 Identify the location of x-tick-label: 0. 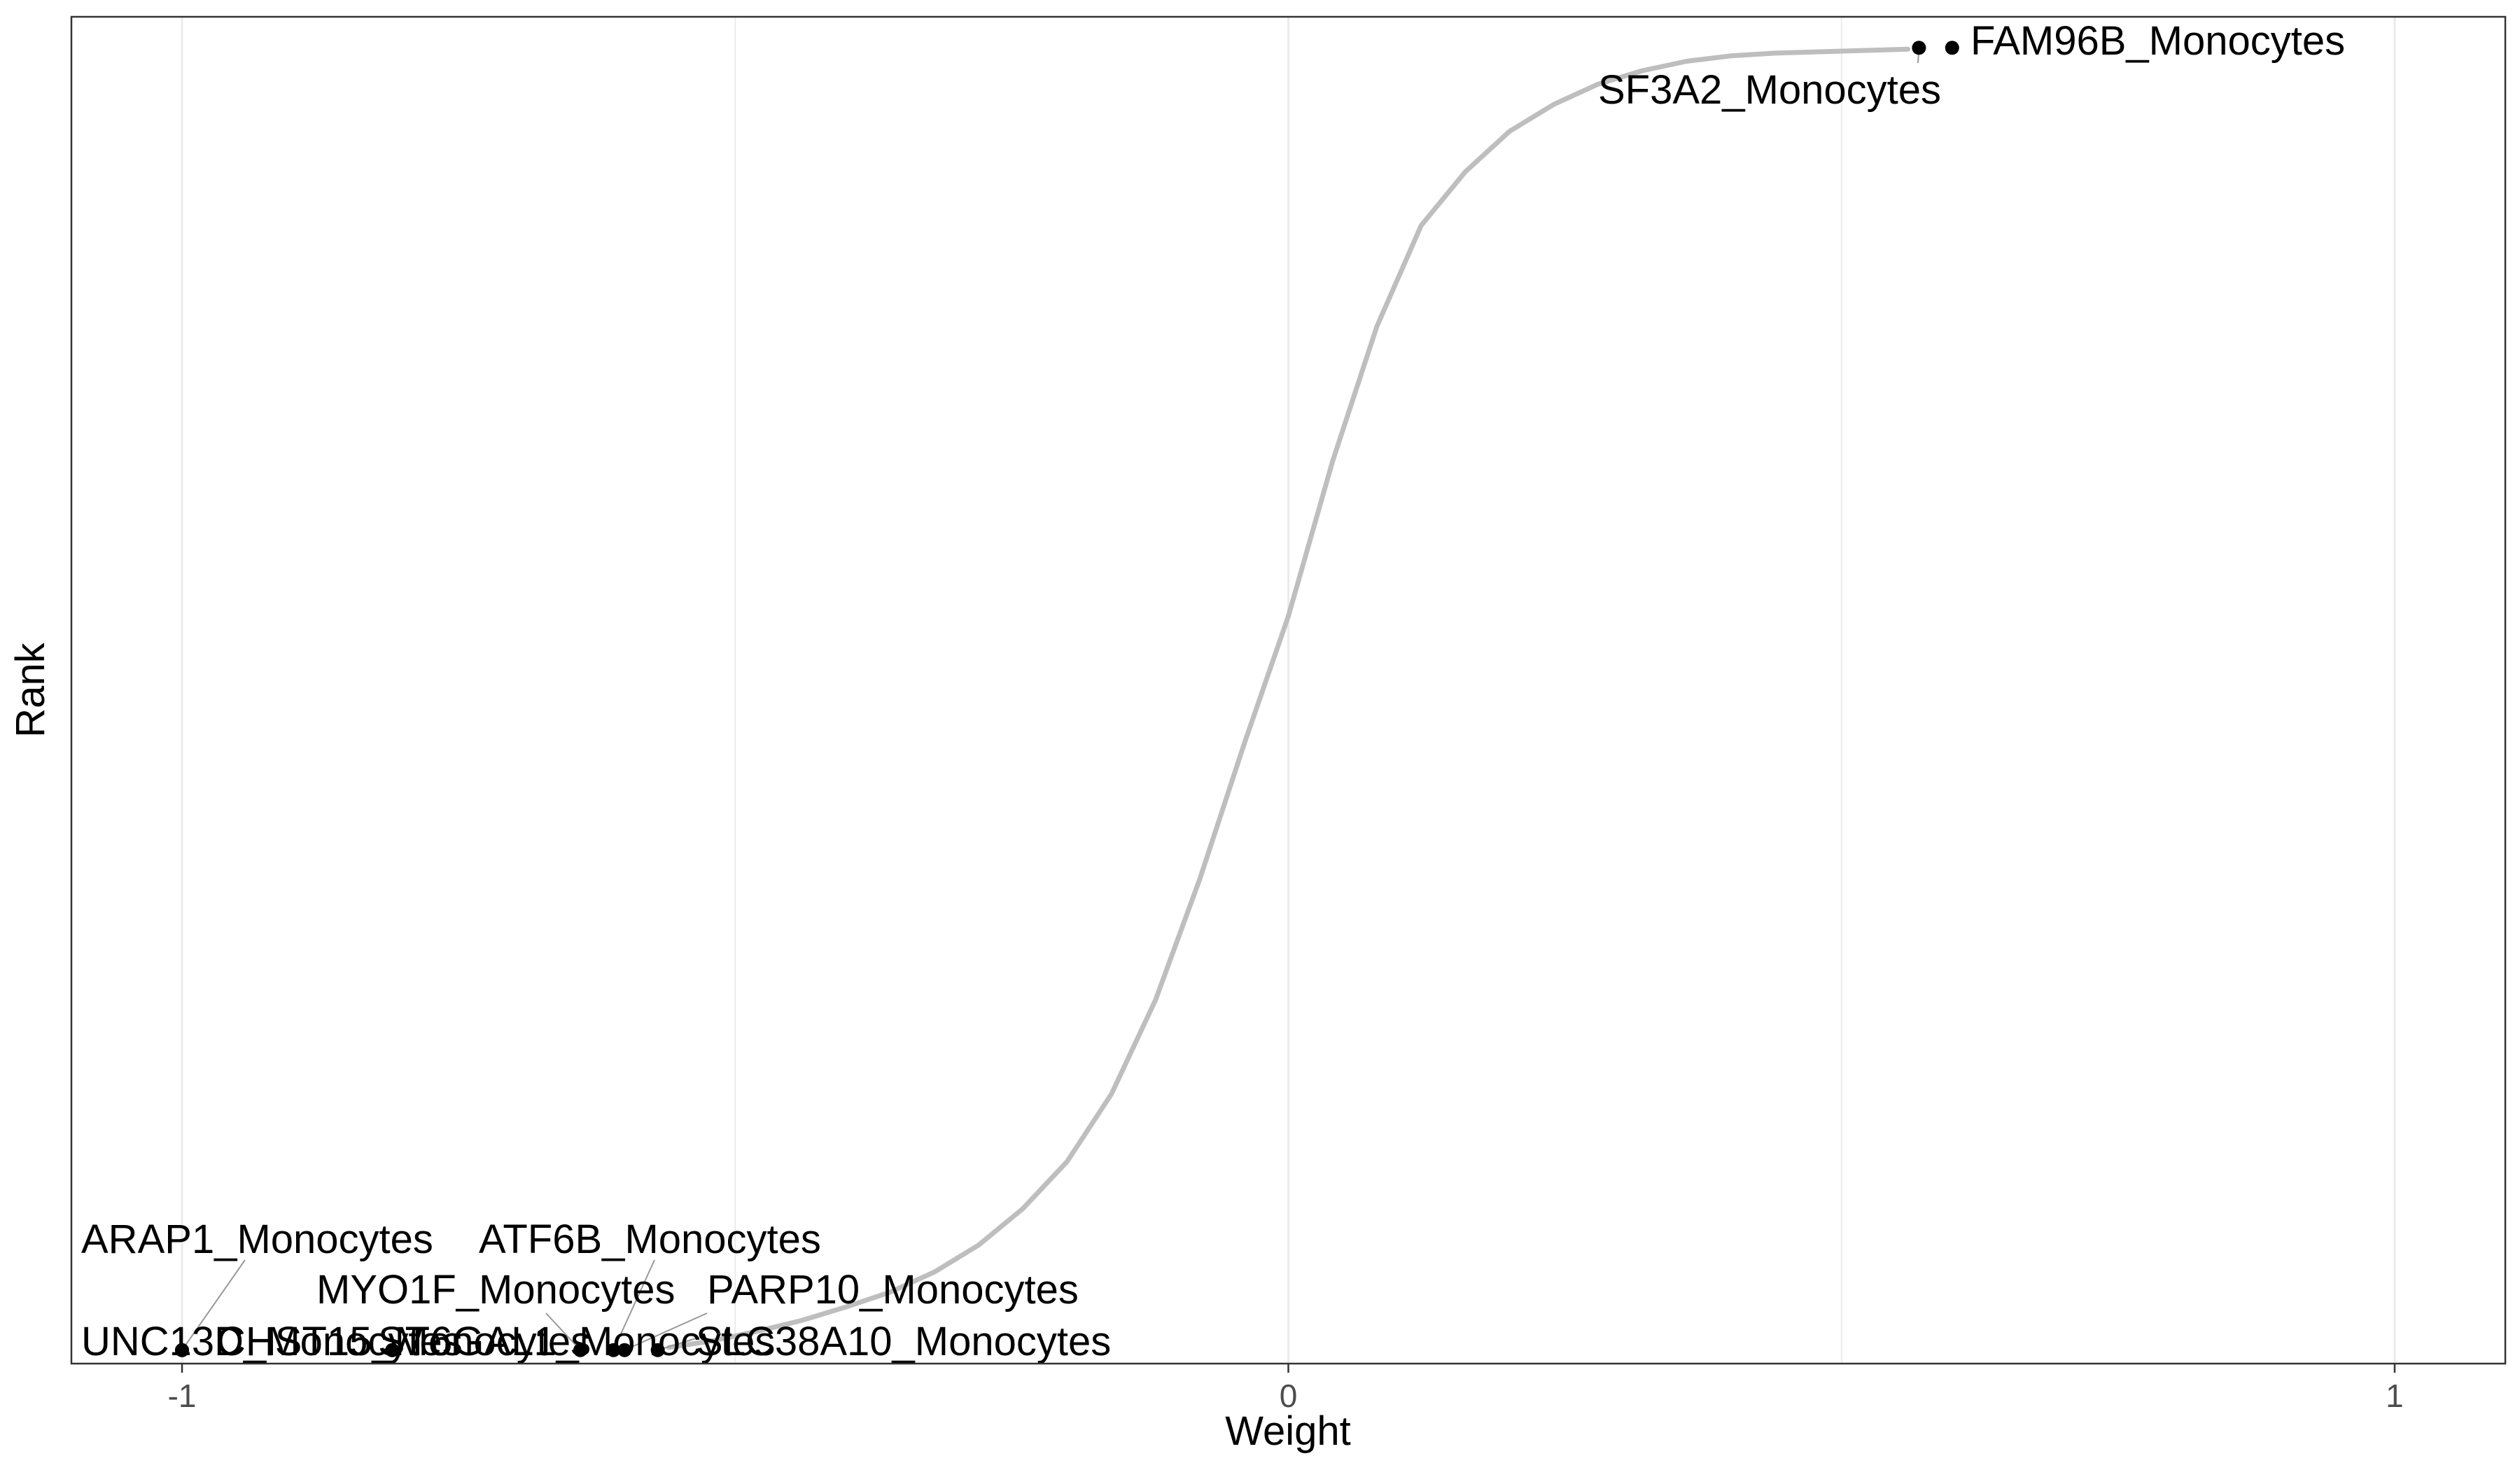
(1289, 1396).